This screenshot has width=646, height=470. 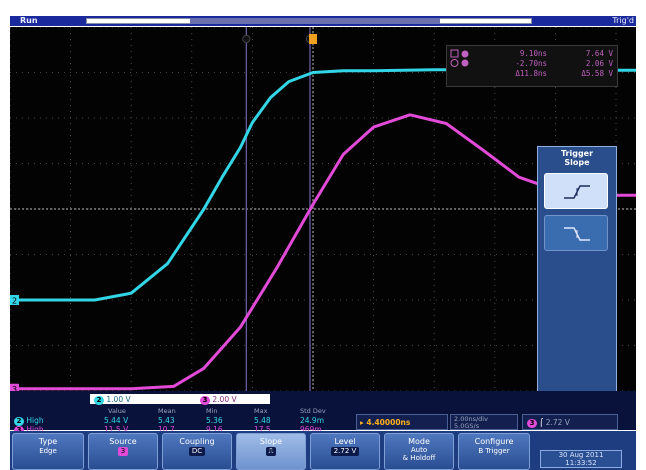 What do you see at coordinates (197, 441) in the screenshot?
I see `coupling-button-label: Coupling` at bounding box center [197, 441].